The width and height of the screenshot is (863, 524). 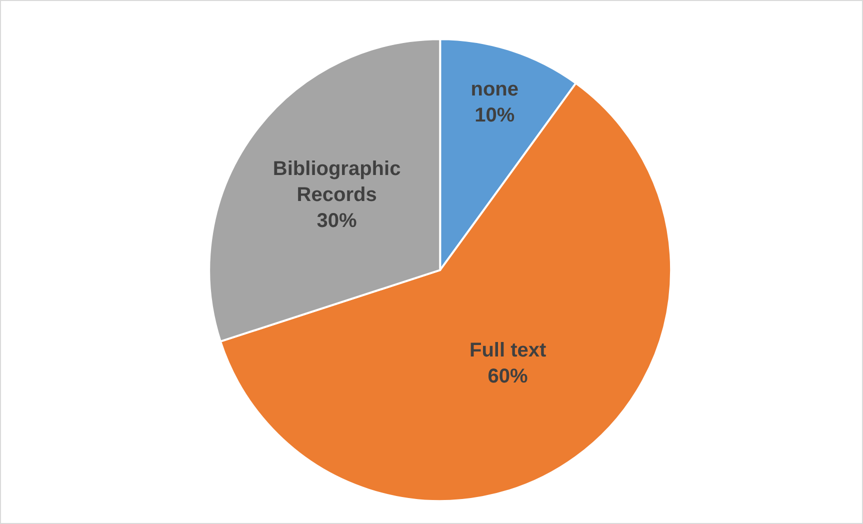 What do you see at coordinates (337, 221) in the screenshot?
I see `data-label: 30%` at bounding box center [337, 221].